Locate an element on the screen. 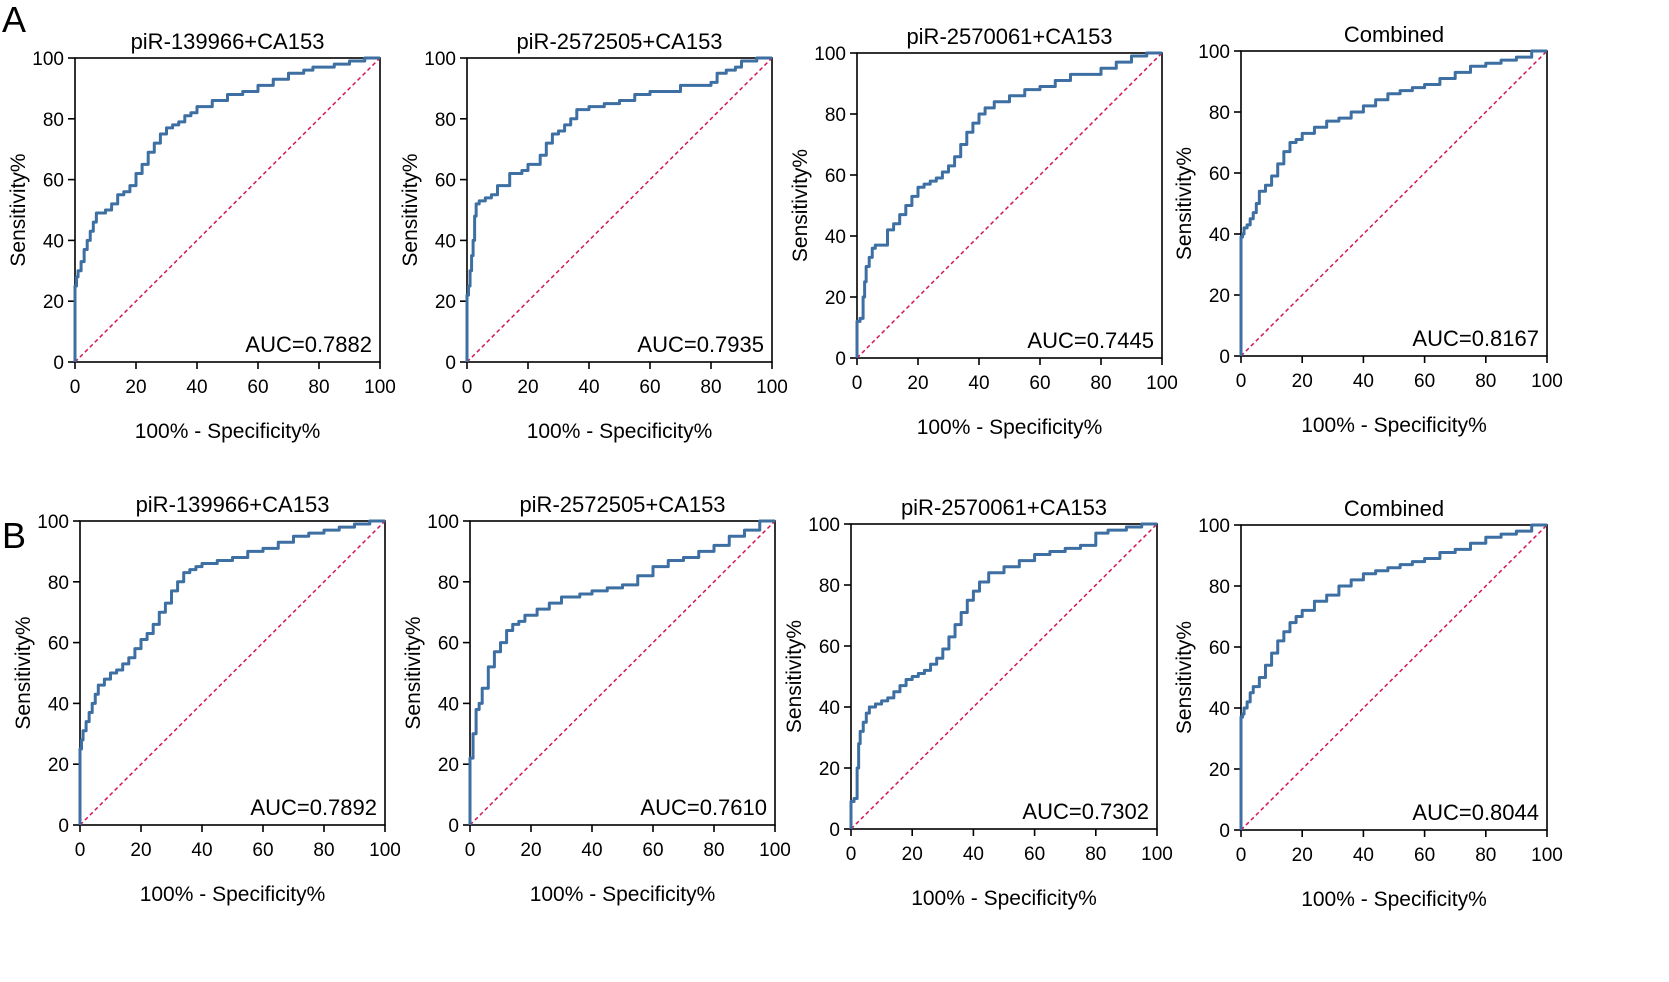  chart-title: piR-2570061+CA153 is located at coordinates (1004, 507).